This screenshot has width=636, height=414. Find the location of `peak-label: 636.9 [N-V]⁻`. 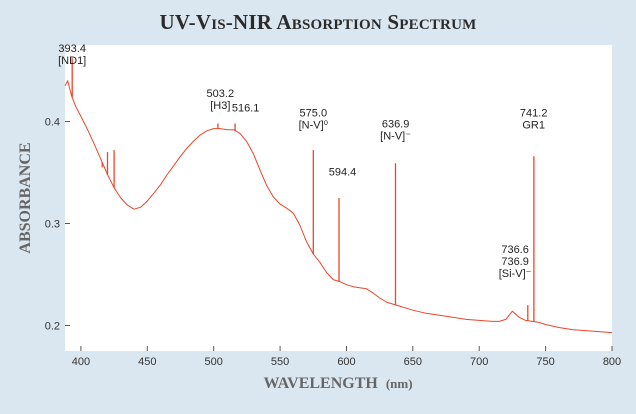

peak-label: 636.9 [N-V]⁻ is located at coordinates (395, 131).